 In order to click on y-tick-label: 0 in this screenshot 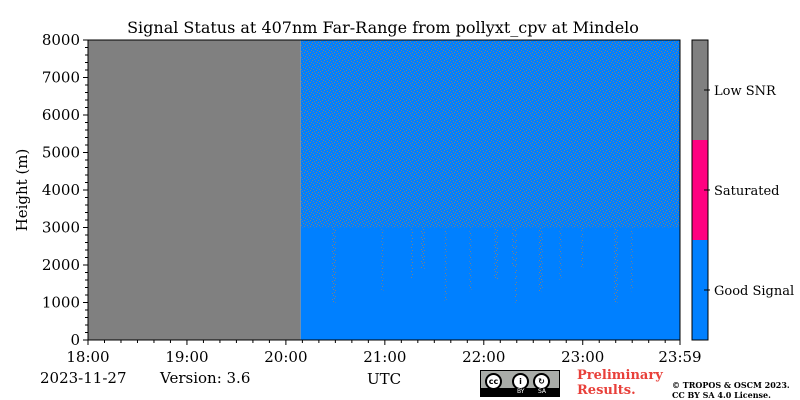, I will do `click(75, 340)`.